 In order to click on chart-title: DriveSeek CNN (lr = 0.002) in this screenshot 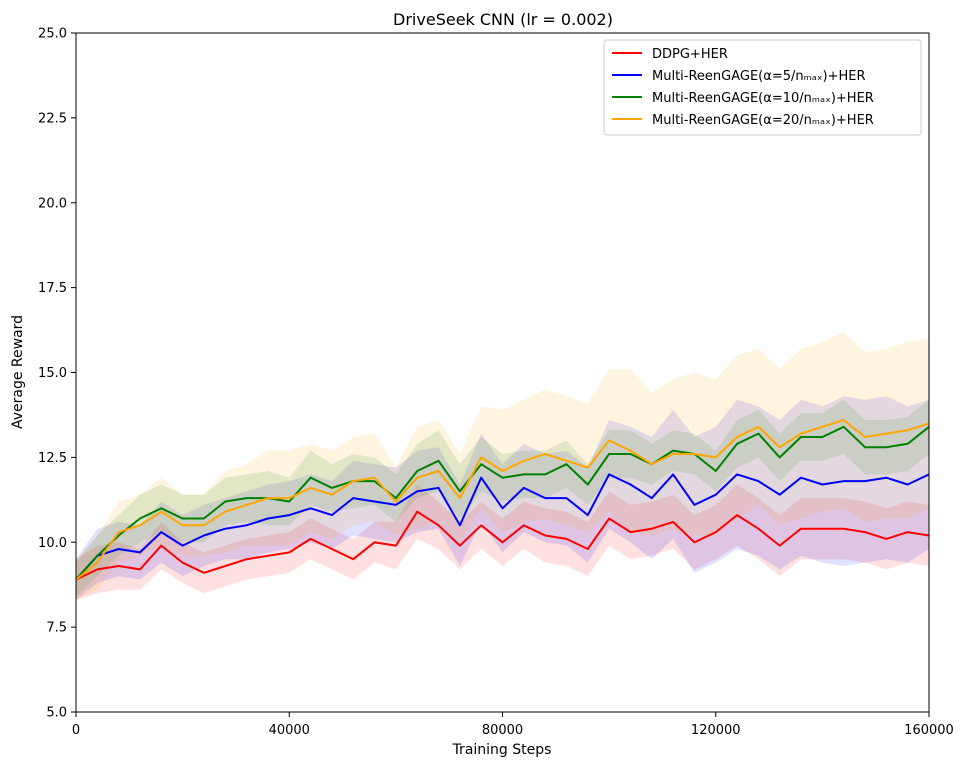, I will do `click(503, 19)`.